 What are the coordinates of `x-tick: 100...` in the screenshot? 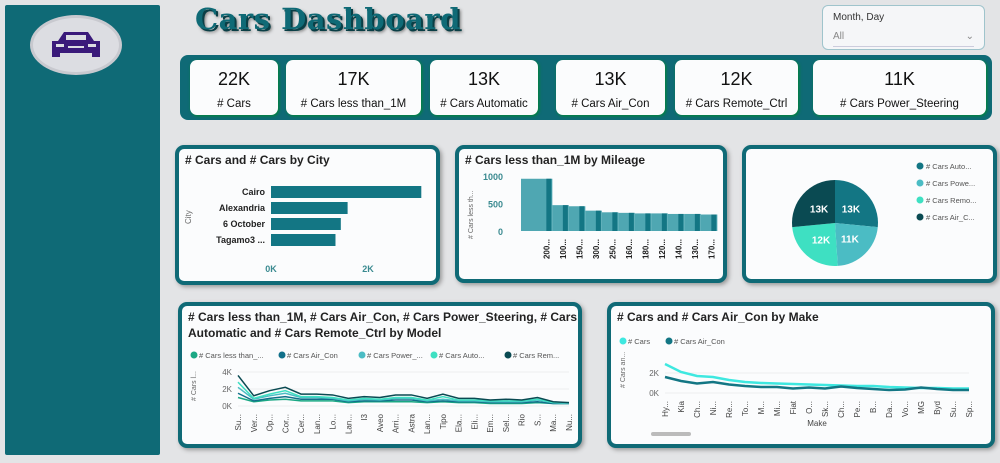 It's located at (563, 249).